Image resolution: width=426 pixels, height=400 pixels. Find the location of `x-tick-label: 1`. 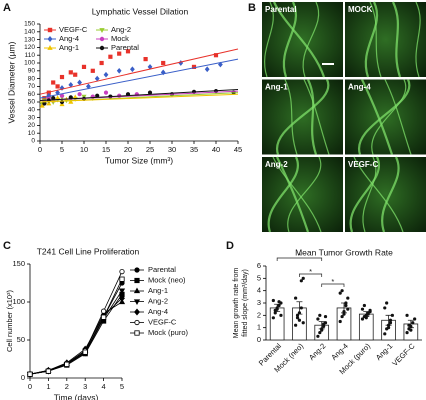

x-tick-label: 1 is located at coordinates (48, 386).